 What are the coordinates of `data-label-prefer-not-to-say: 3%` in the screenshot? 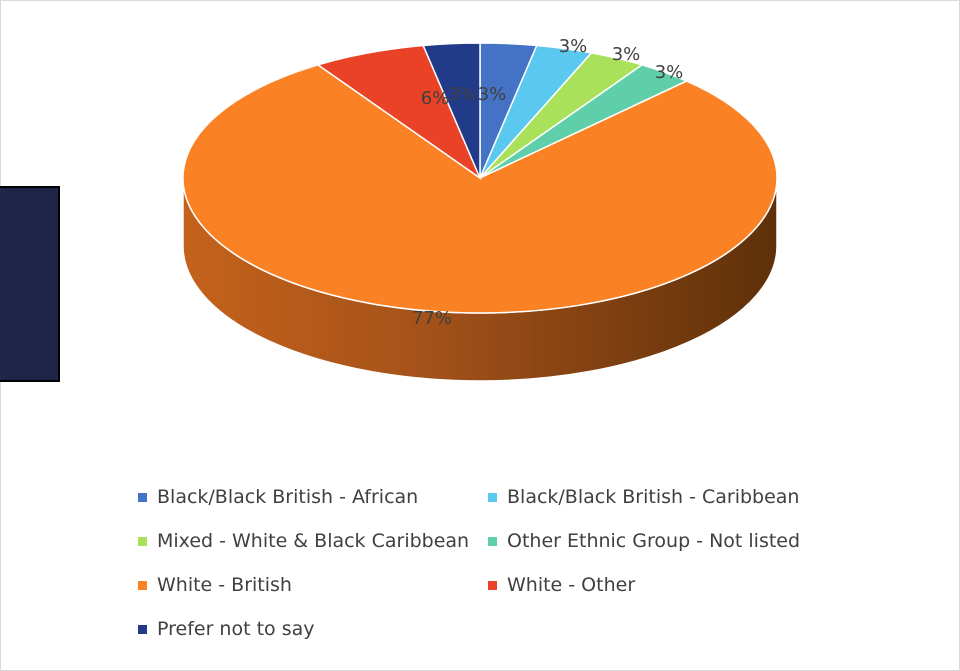 It's located at (462, 94).